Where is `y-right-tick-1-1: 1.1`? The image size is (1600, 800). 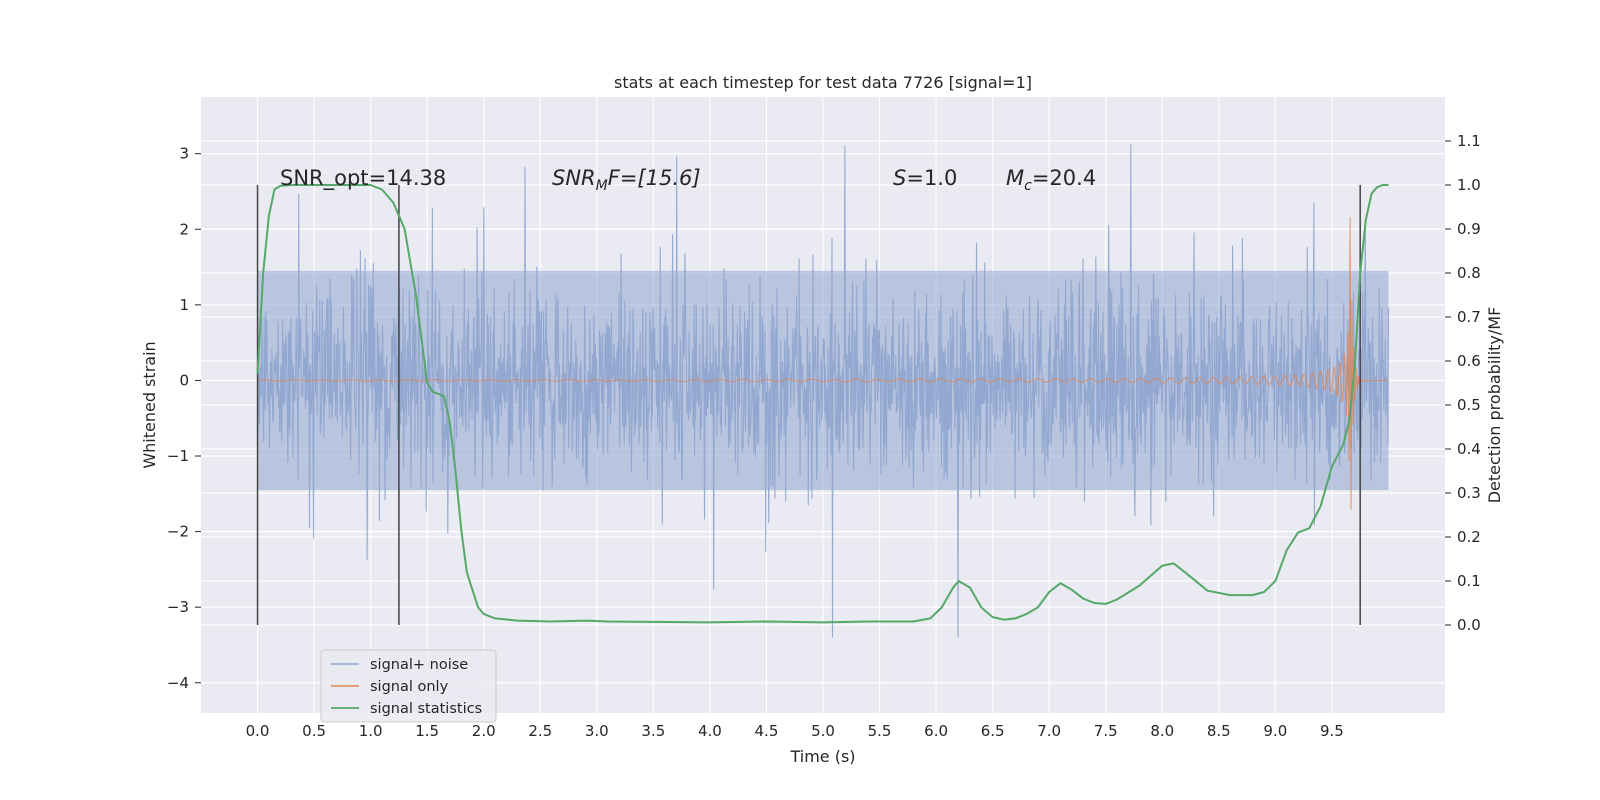
y-right-tick-1-1: 1.1 is located at coordinates (1469, 141).